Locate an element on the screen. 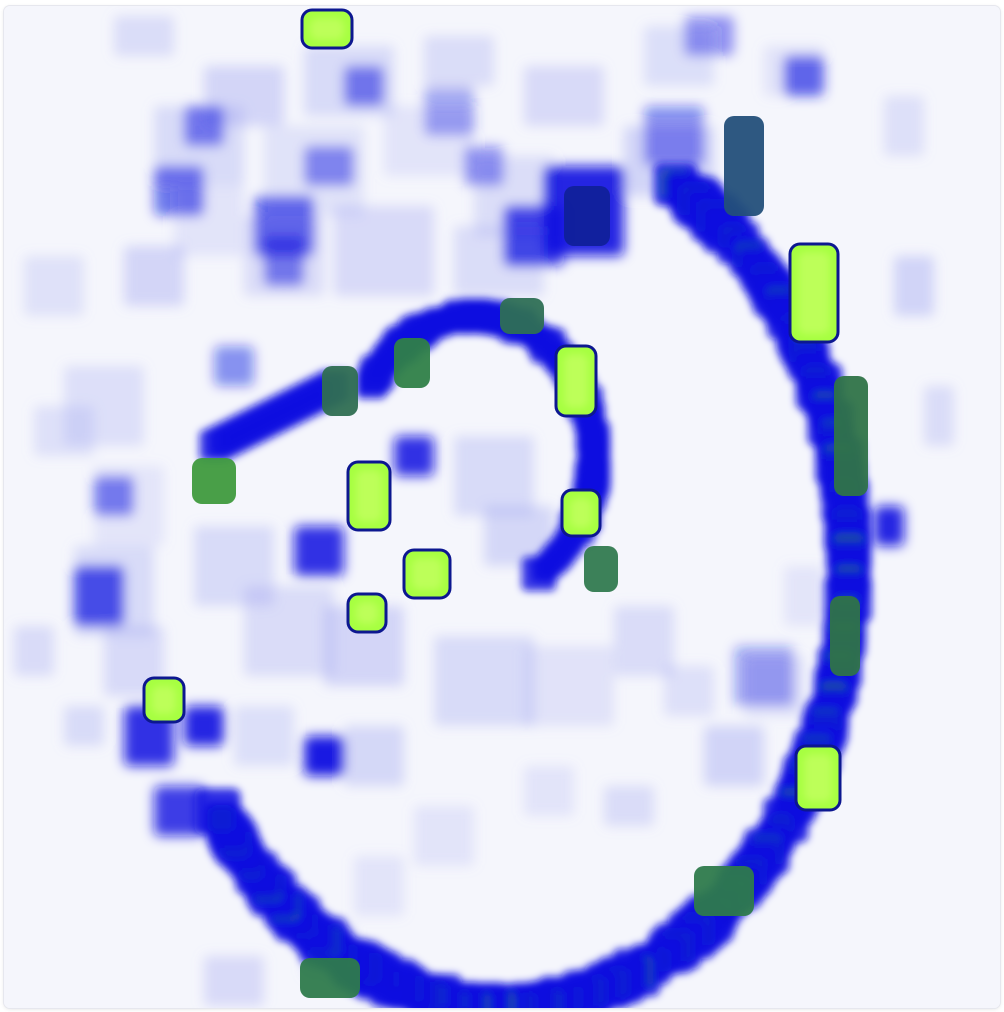 The height and width of the screenshot is (1012, 1004). ring-segment is located at coordinates (217, 811).